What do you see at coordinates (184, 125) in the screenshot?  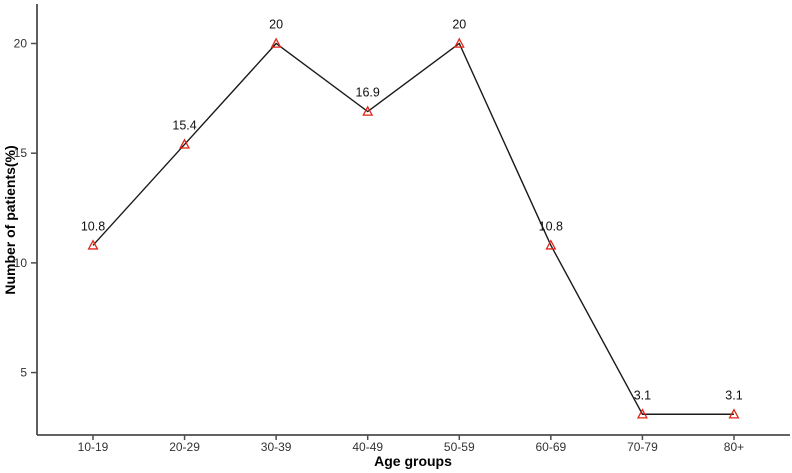 I see `data-point-label: 15.4` at bounding box center [184, 125].